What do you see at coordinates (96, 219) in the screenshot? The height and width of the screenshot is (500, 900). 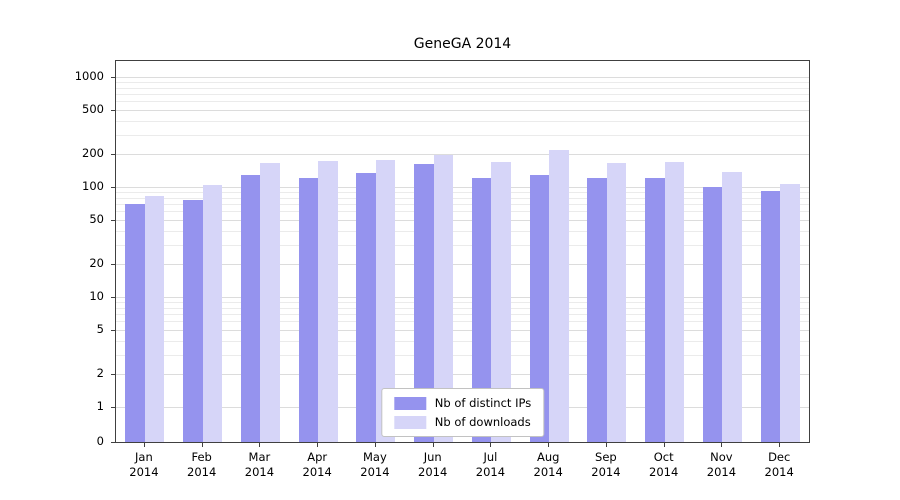 I see `y-tick-label: 50` at bounding box center [96, 219].